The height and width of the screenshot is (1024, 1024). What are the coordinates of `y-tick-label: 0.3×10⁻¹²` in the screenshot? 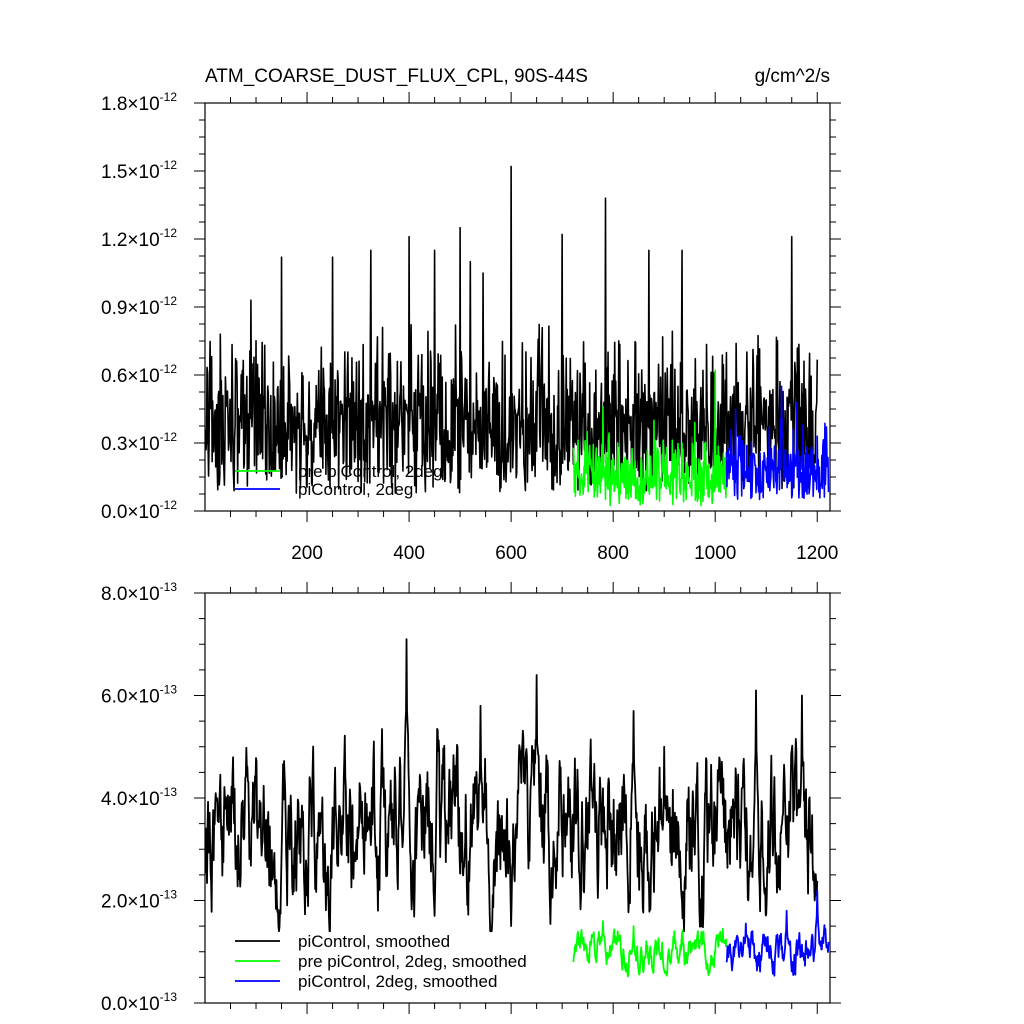 It's located at (139, 442).